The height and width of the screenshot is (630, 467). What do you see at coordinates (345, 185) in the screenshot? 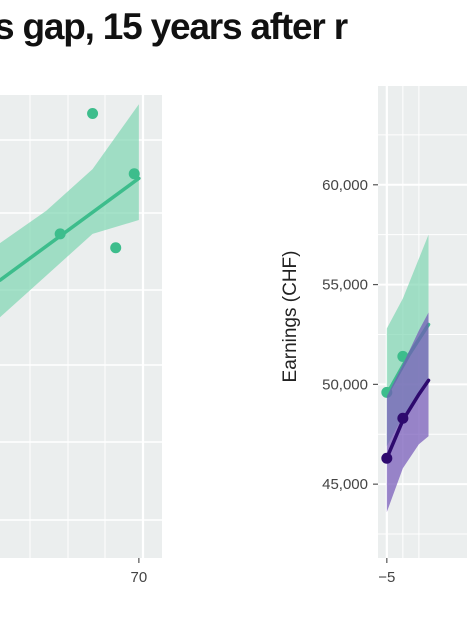
I see `right-y-tick-label: 60,000` at bounding box center [345, 185].